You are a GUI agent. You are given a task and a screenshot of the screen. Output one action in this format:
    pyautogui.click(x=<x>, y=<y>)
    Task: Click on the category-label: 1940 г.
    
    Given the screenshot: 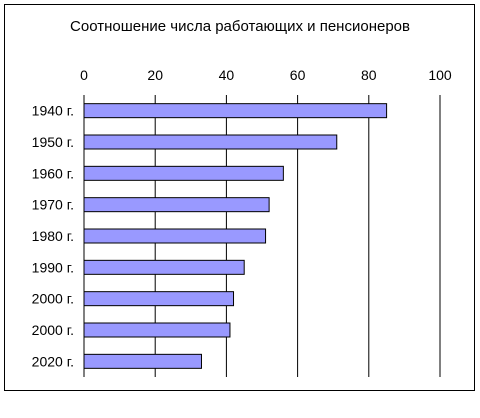 What is the action you would take?
    pyautogui.click(x=53, y=111)
    